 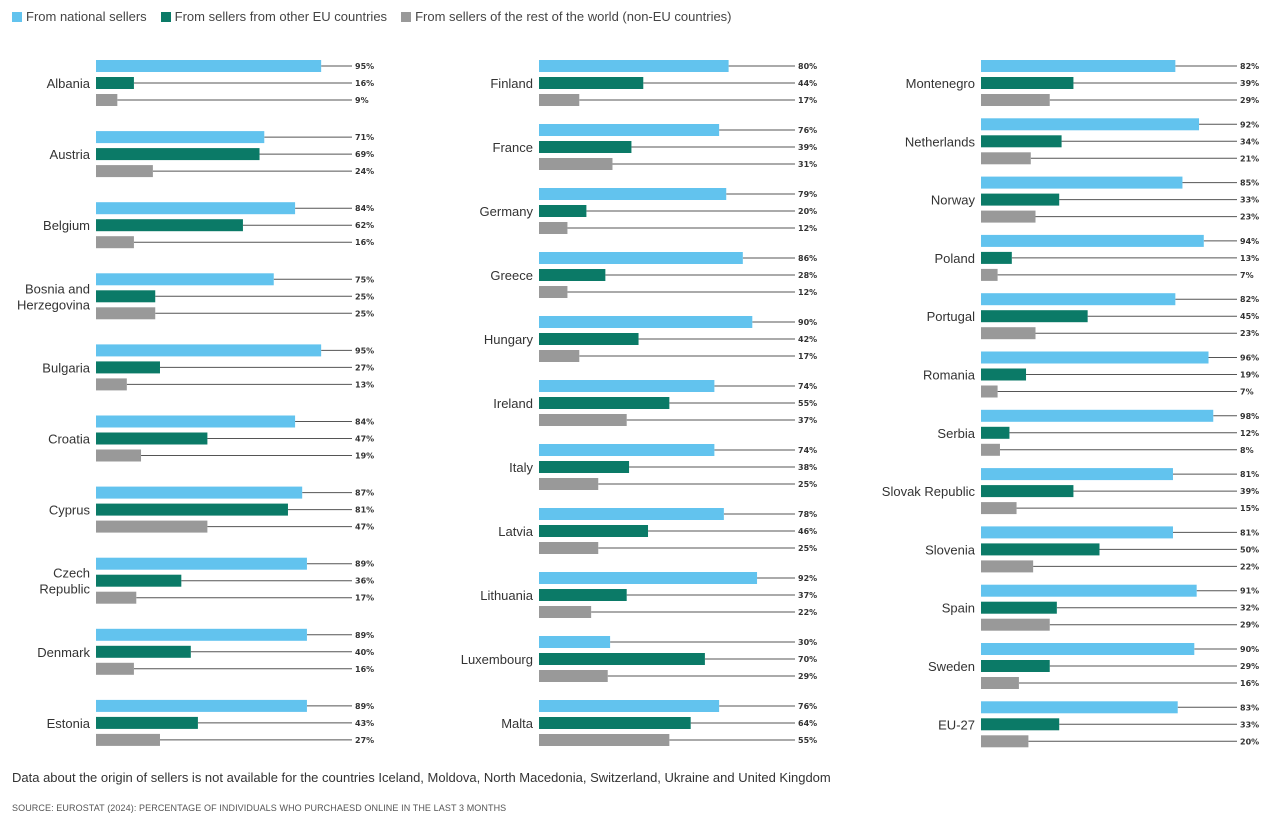 I want to click on country-label: EU-27, so click(x=956, y=724).